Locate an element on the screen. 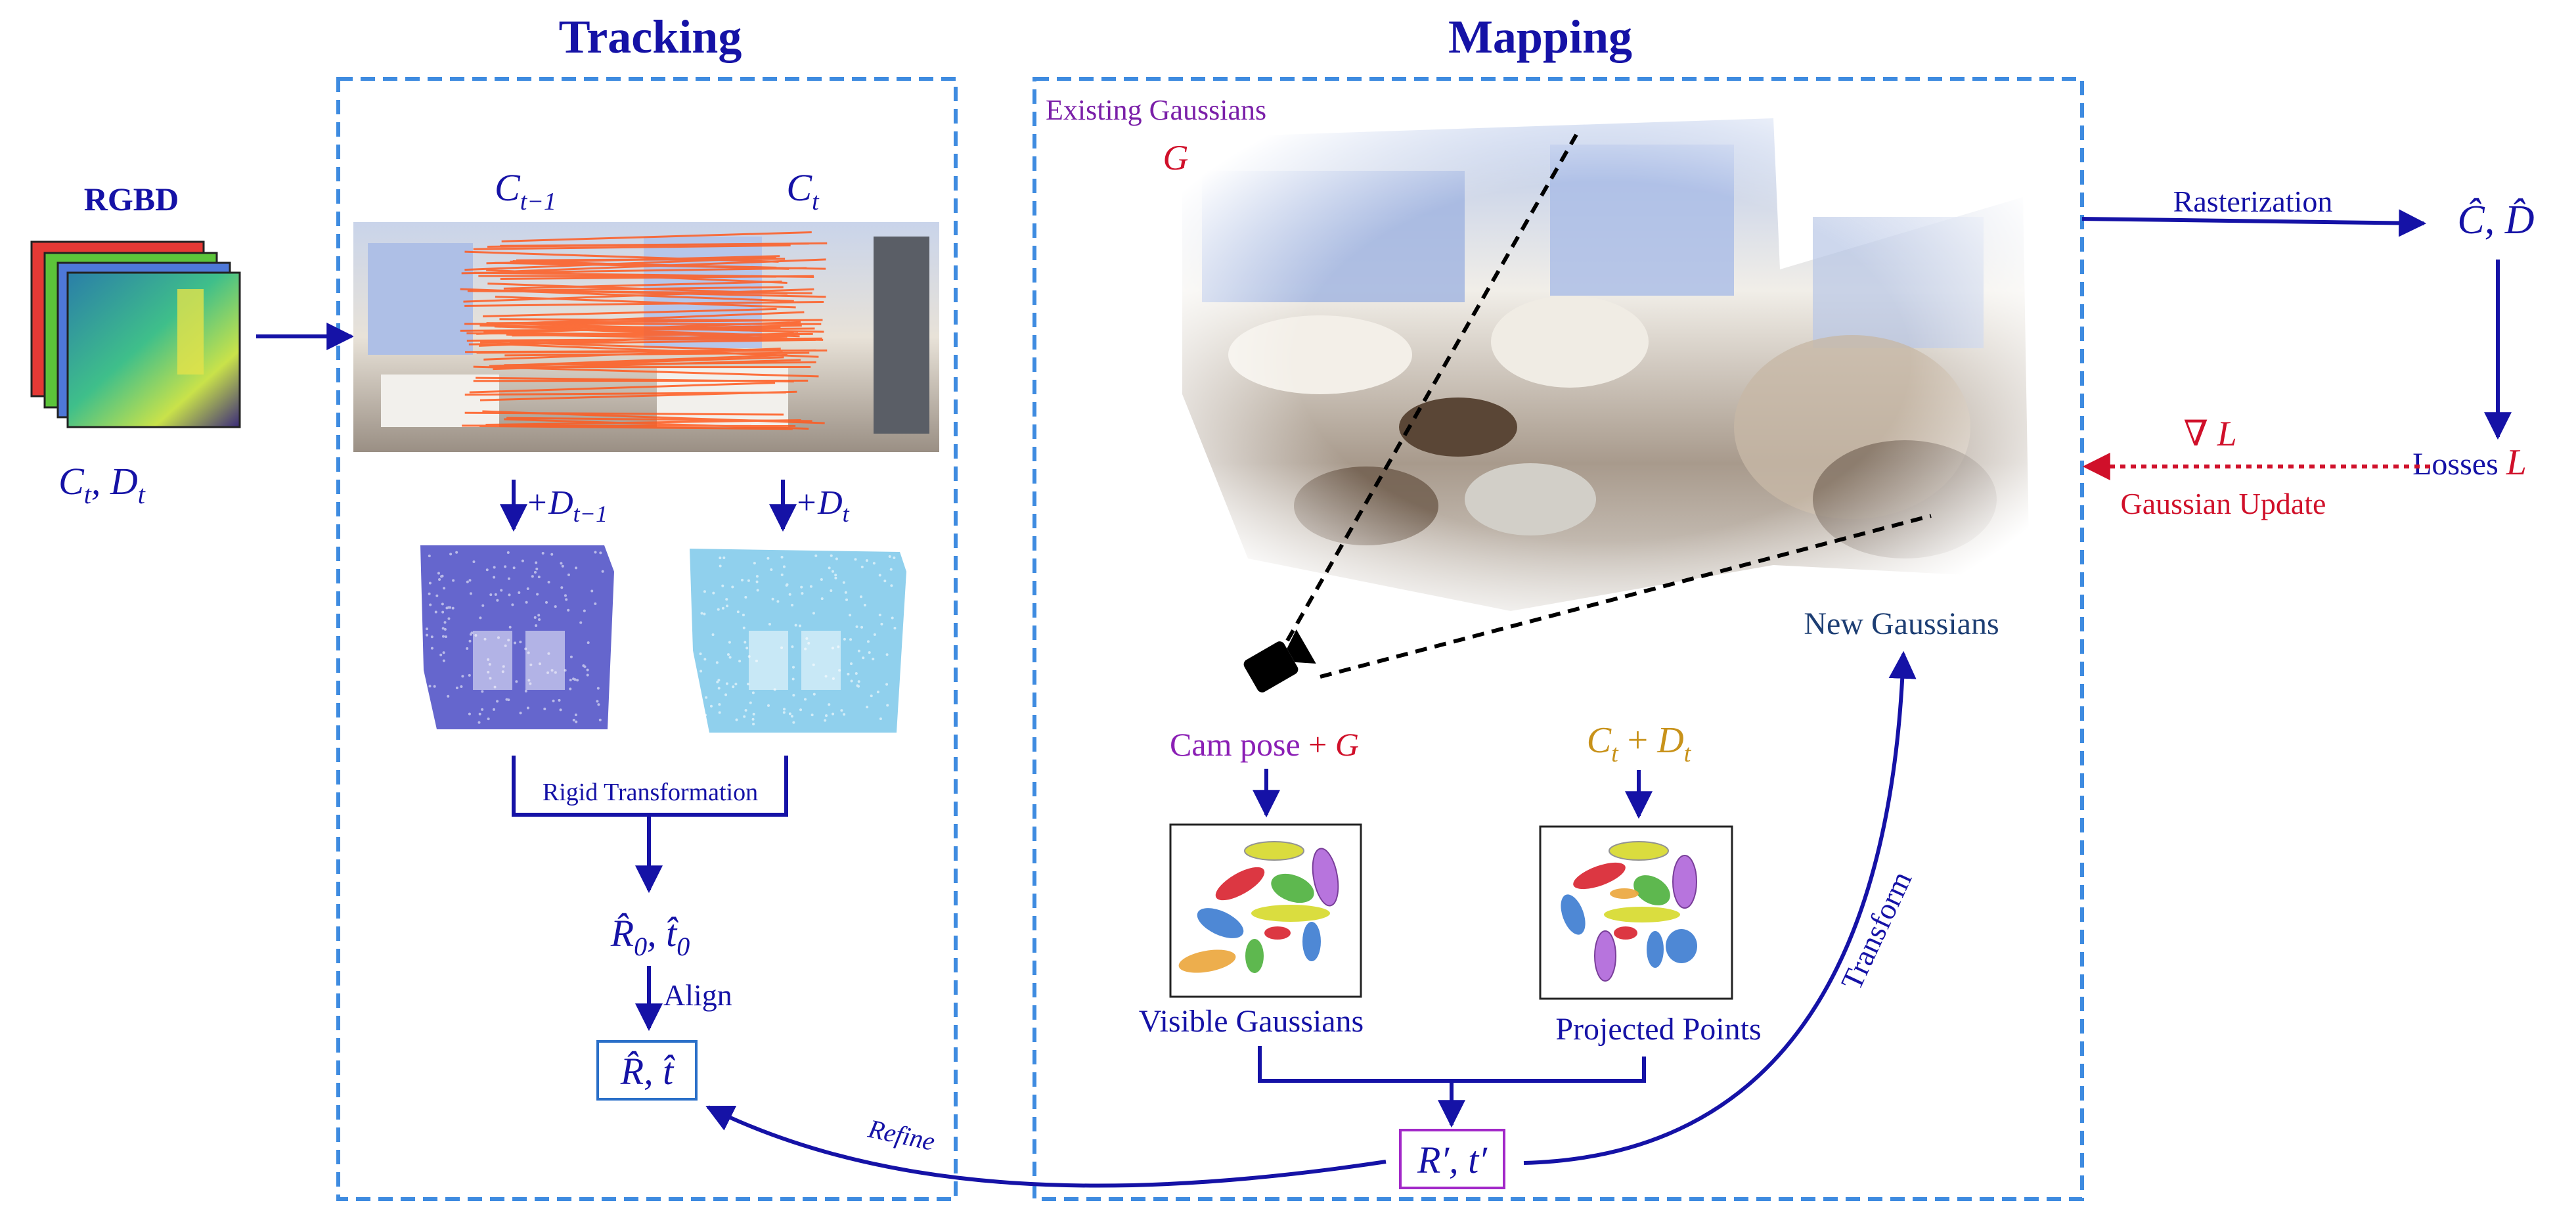 The width and height of the screenshot is (2576, 1228). projected-points-figure is located at coordinates (1636, 912).